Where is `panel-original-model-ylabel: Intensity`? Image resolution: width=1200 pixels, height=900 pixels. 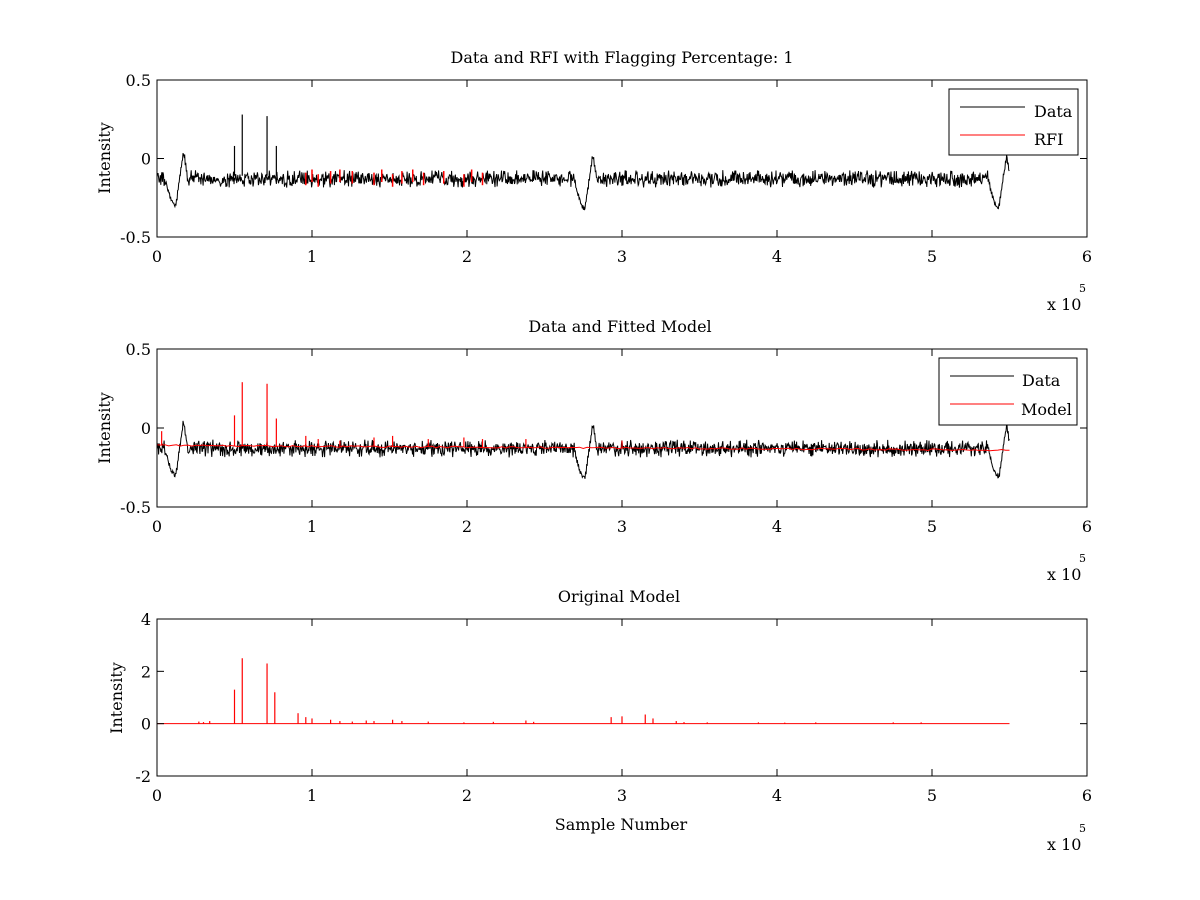
panel-original-model-ylabel: Intensity is located at coordinates (116, 698).